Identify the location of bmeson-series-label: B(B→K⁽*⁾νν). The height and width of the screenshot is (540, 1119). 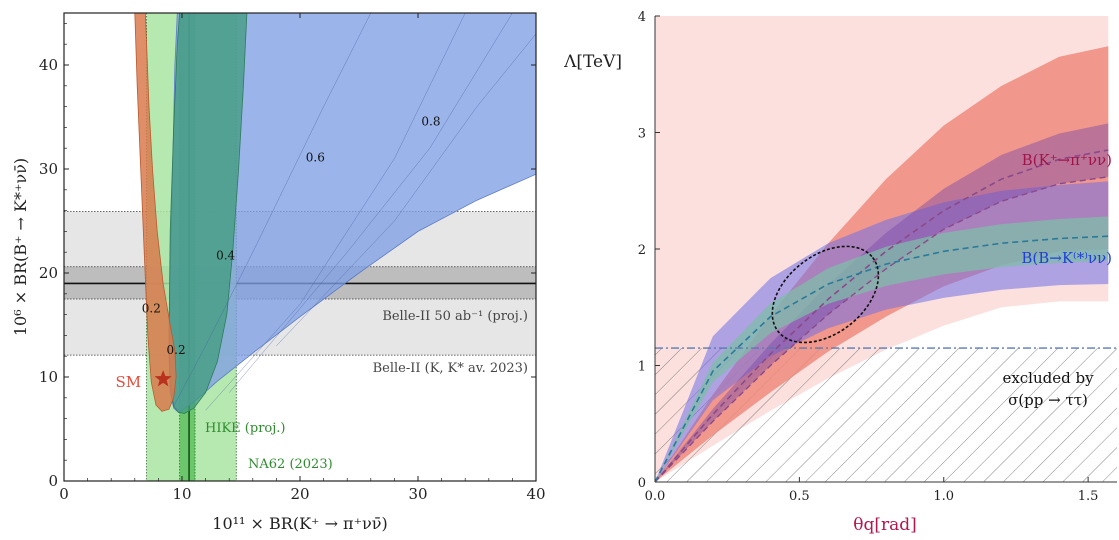
(1066, 258).